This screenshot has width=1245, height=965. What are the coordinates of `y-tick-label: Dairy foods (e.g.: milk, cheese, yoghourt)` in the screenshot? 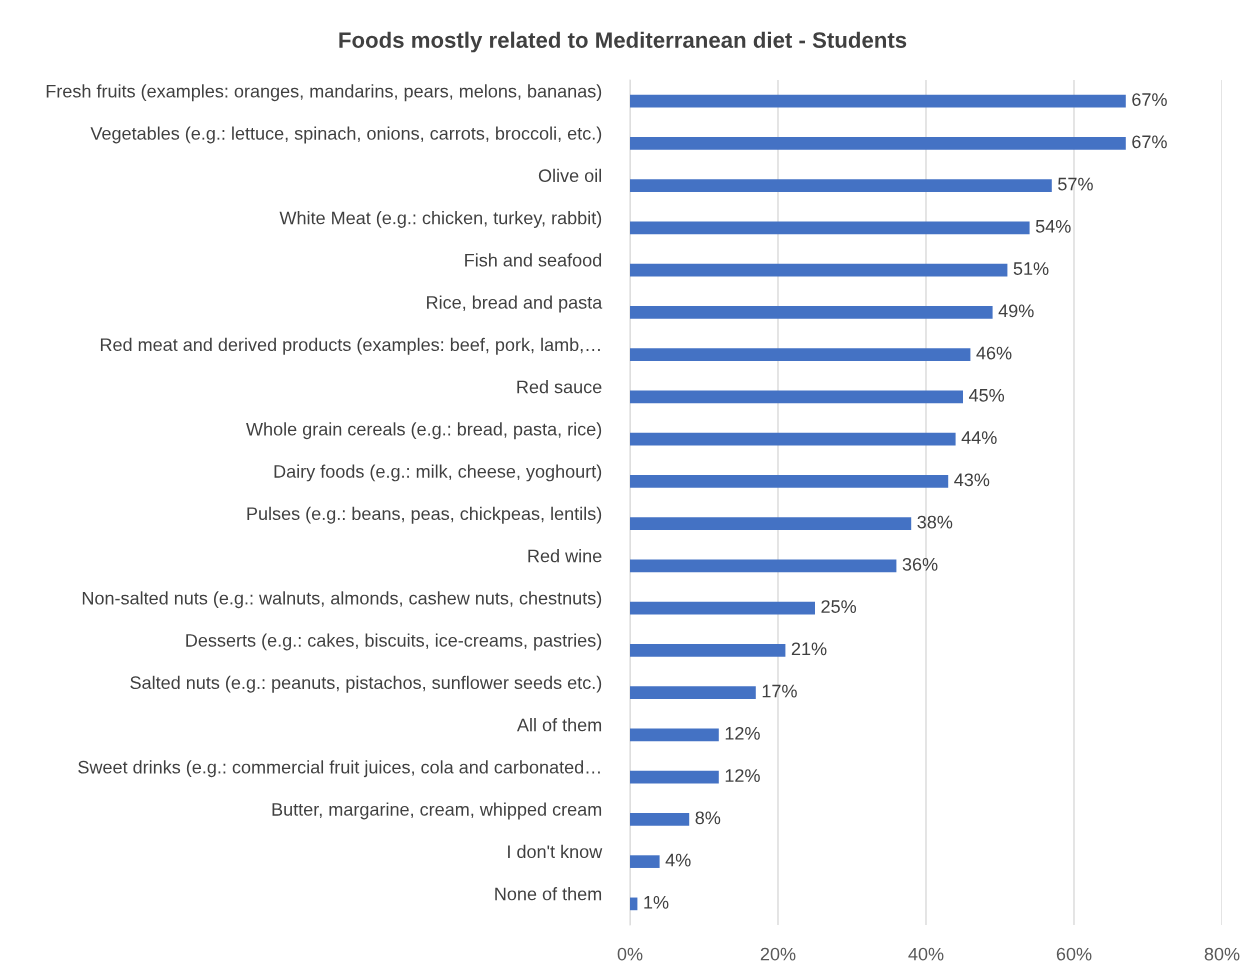 It's located at (438, 473).